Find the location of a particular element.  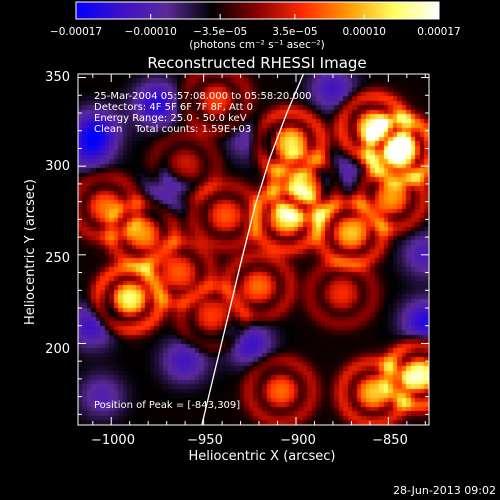

x-tick-label: −850 is located at coordinates (390, 440).